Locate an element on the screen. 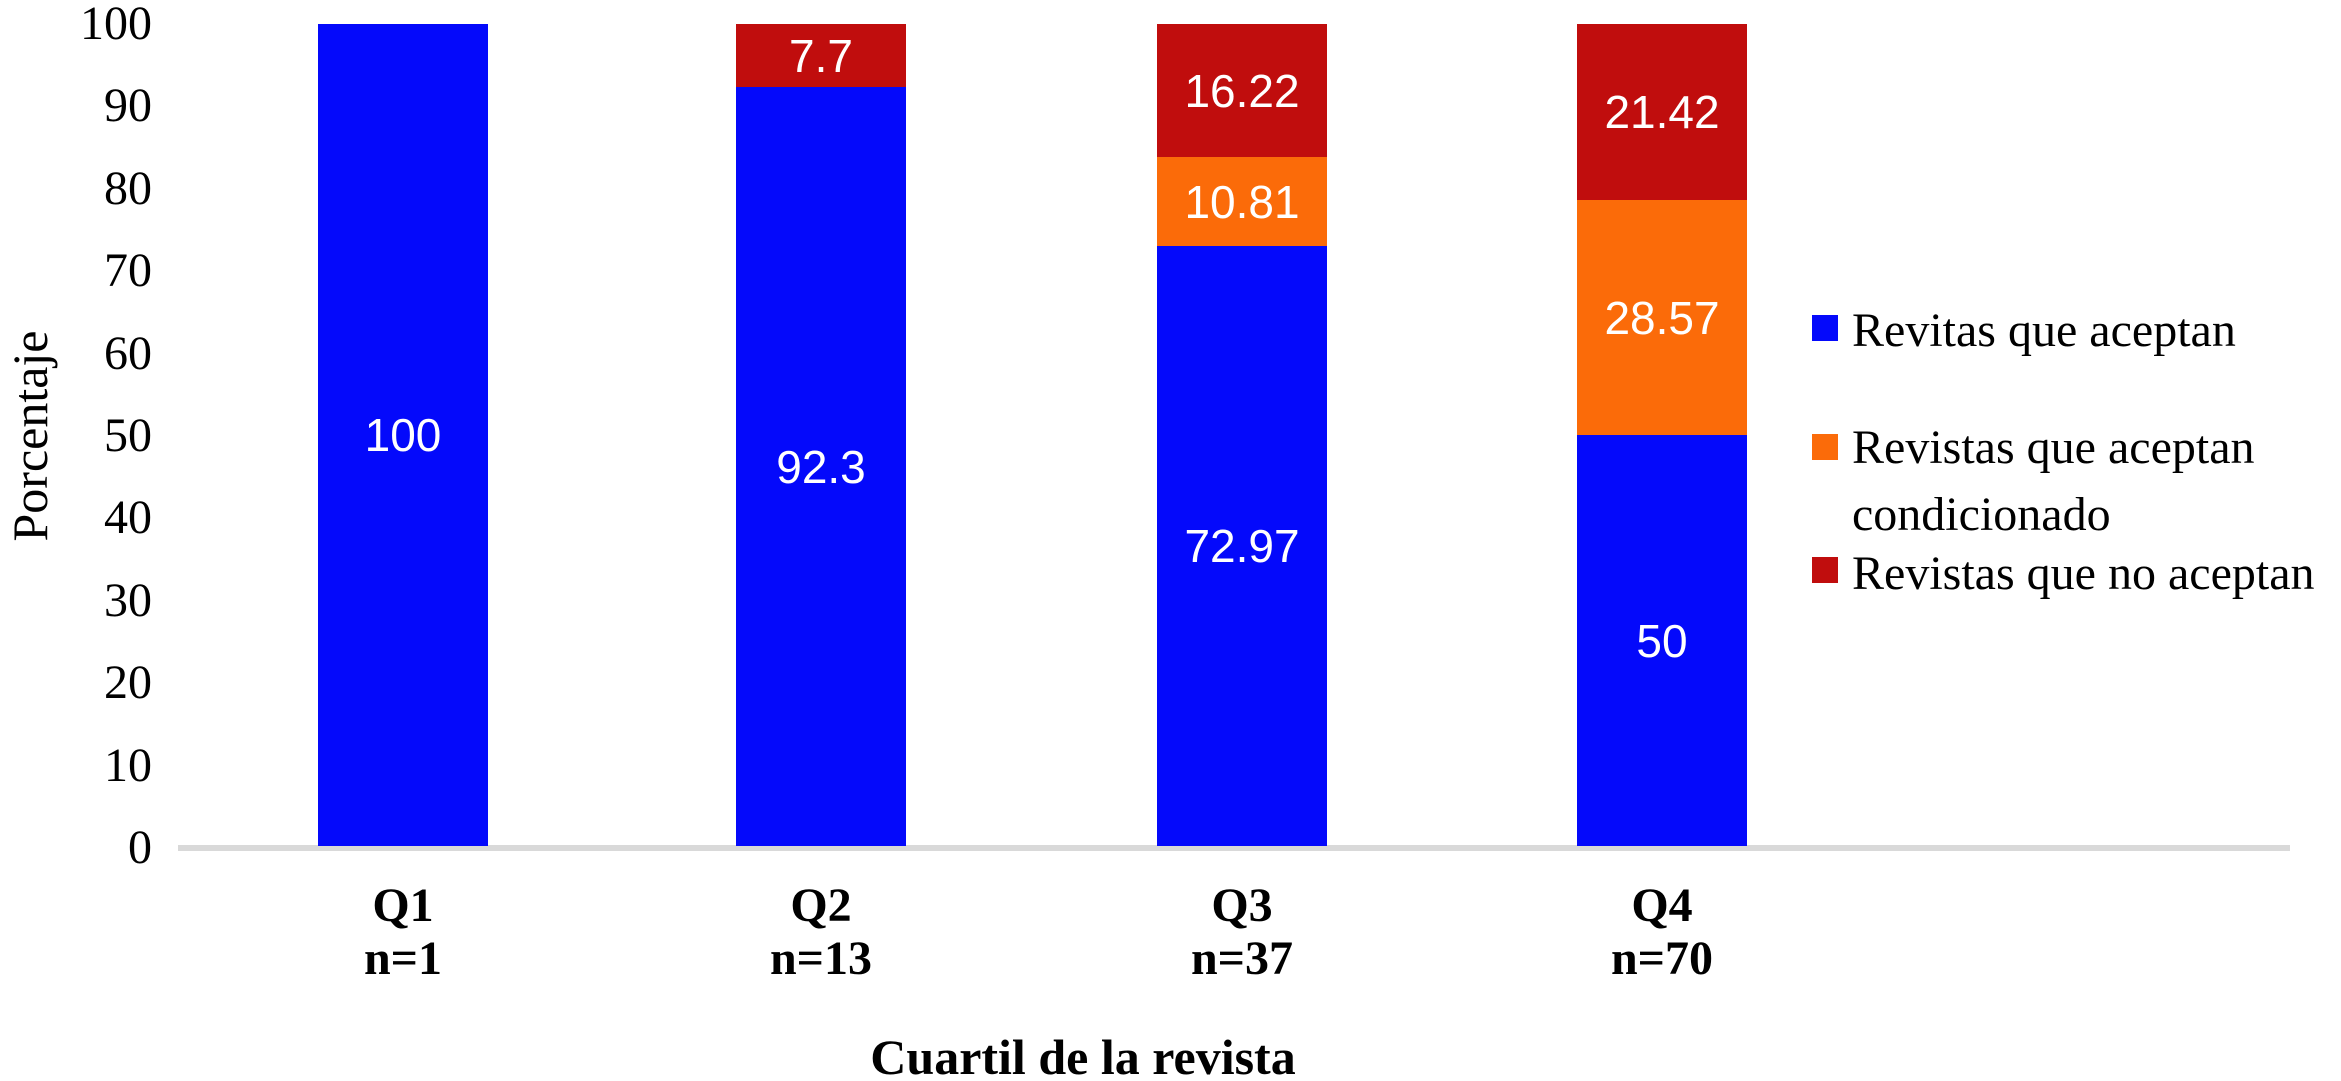 Image resolution: width=2341 pixels, height=1081 pixels. bar-q4: 21.42 28.57 50 is located at coordinates (1662, 435).